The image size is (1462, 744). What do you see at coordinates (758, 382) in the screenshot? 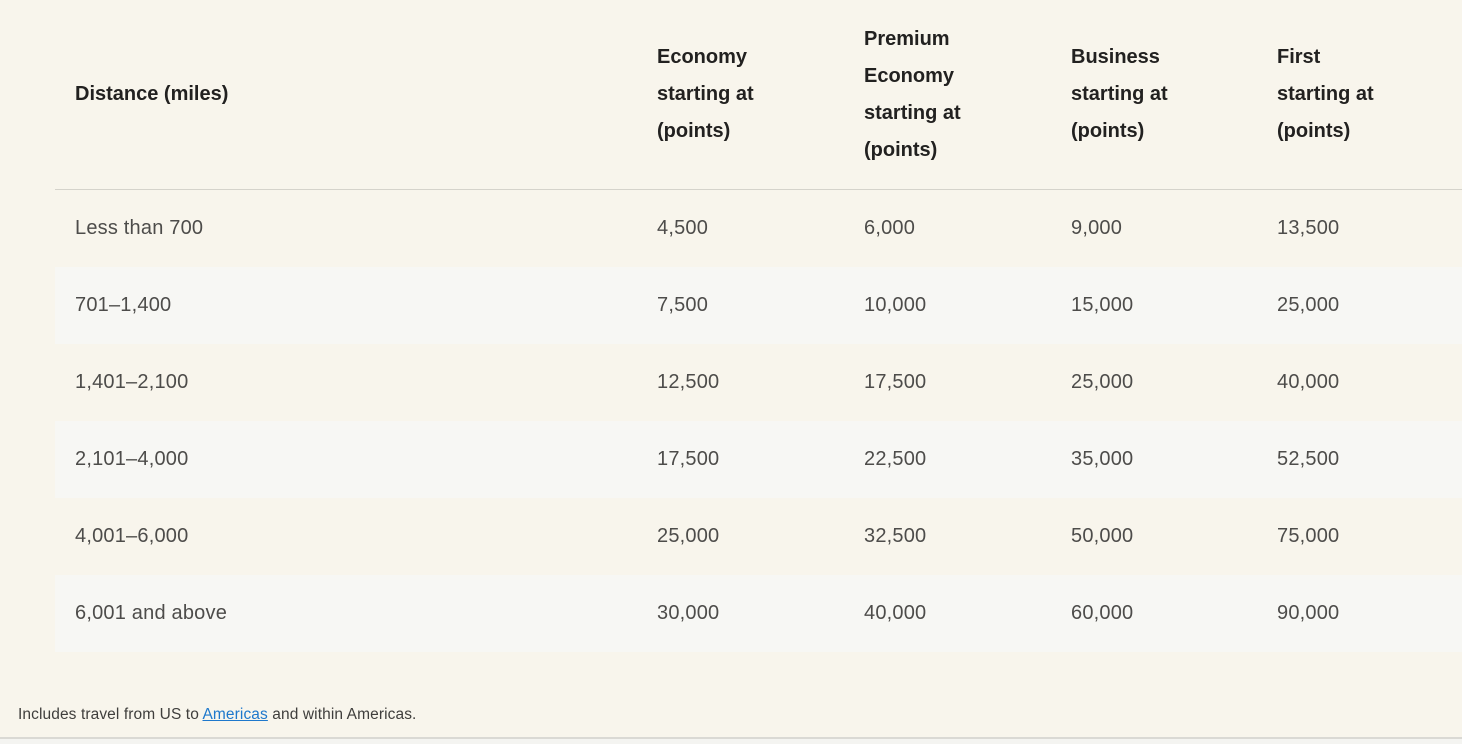
I see `table-row: 1,401–2,100 12,500 17,500 25,000 40,000` at bounding box center [758, 382].